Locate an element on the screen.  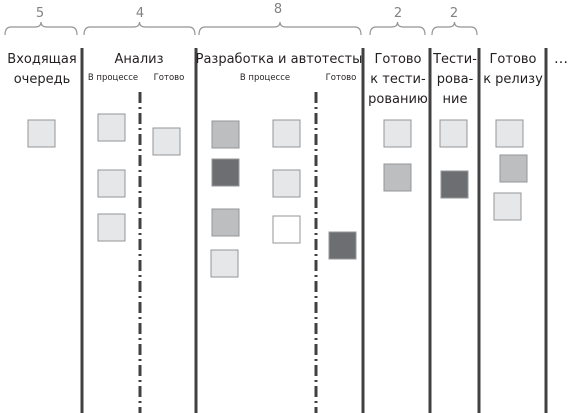
column-title-incoming: Входящая очередь is located at coordinates (42, 69).